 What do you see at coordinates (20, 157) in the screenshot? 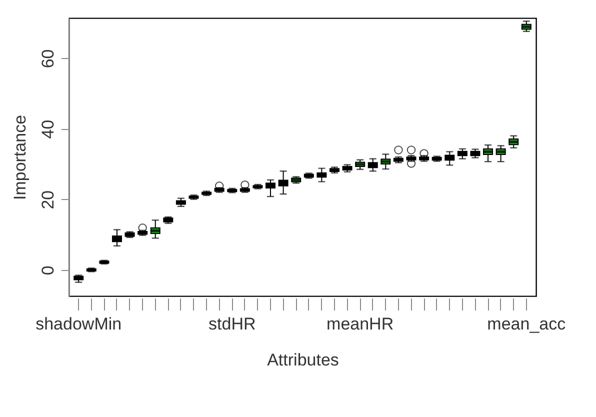
I see `y-axis-title: Importance` at bounding box center [20, 157].